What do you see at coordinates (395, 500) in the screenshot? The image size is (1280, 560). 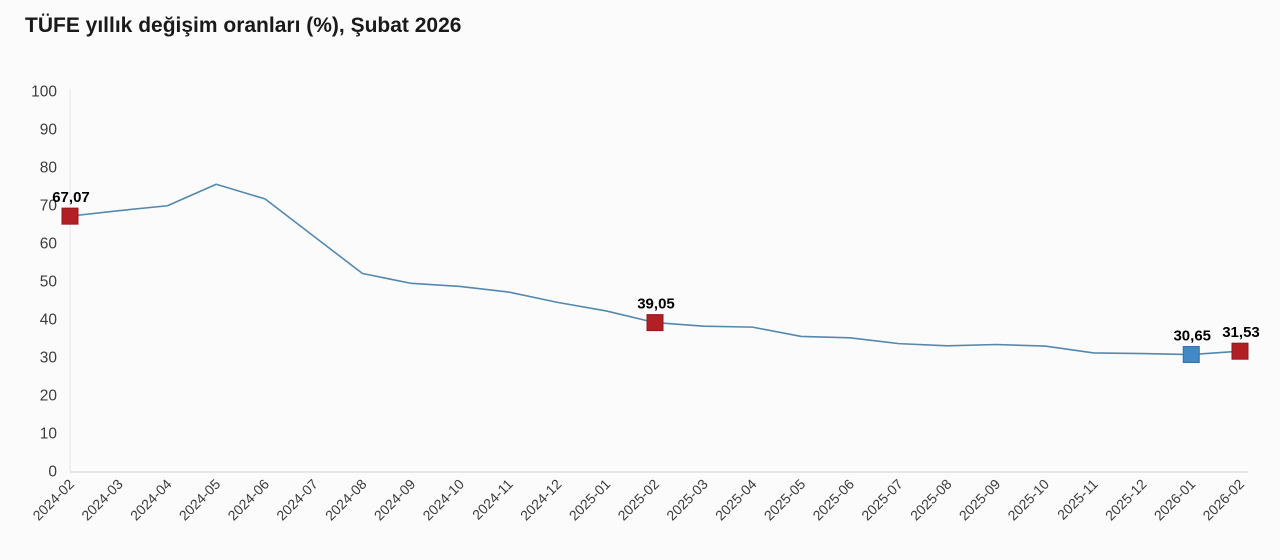 I see `x-tick-label: 2024-09` at bounding box center [395, 500].